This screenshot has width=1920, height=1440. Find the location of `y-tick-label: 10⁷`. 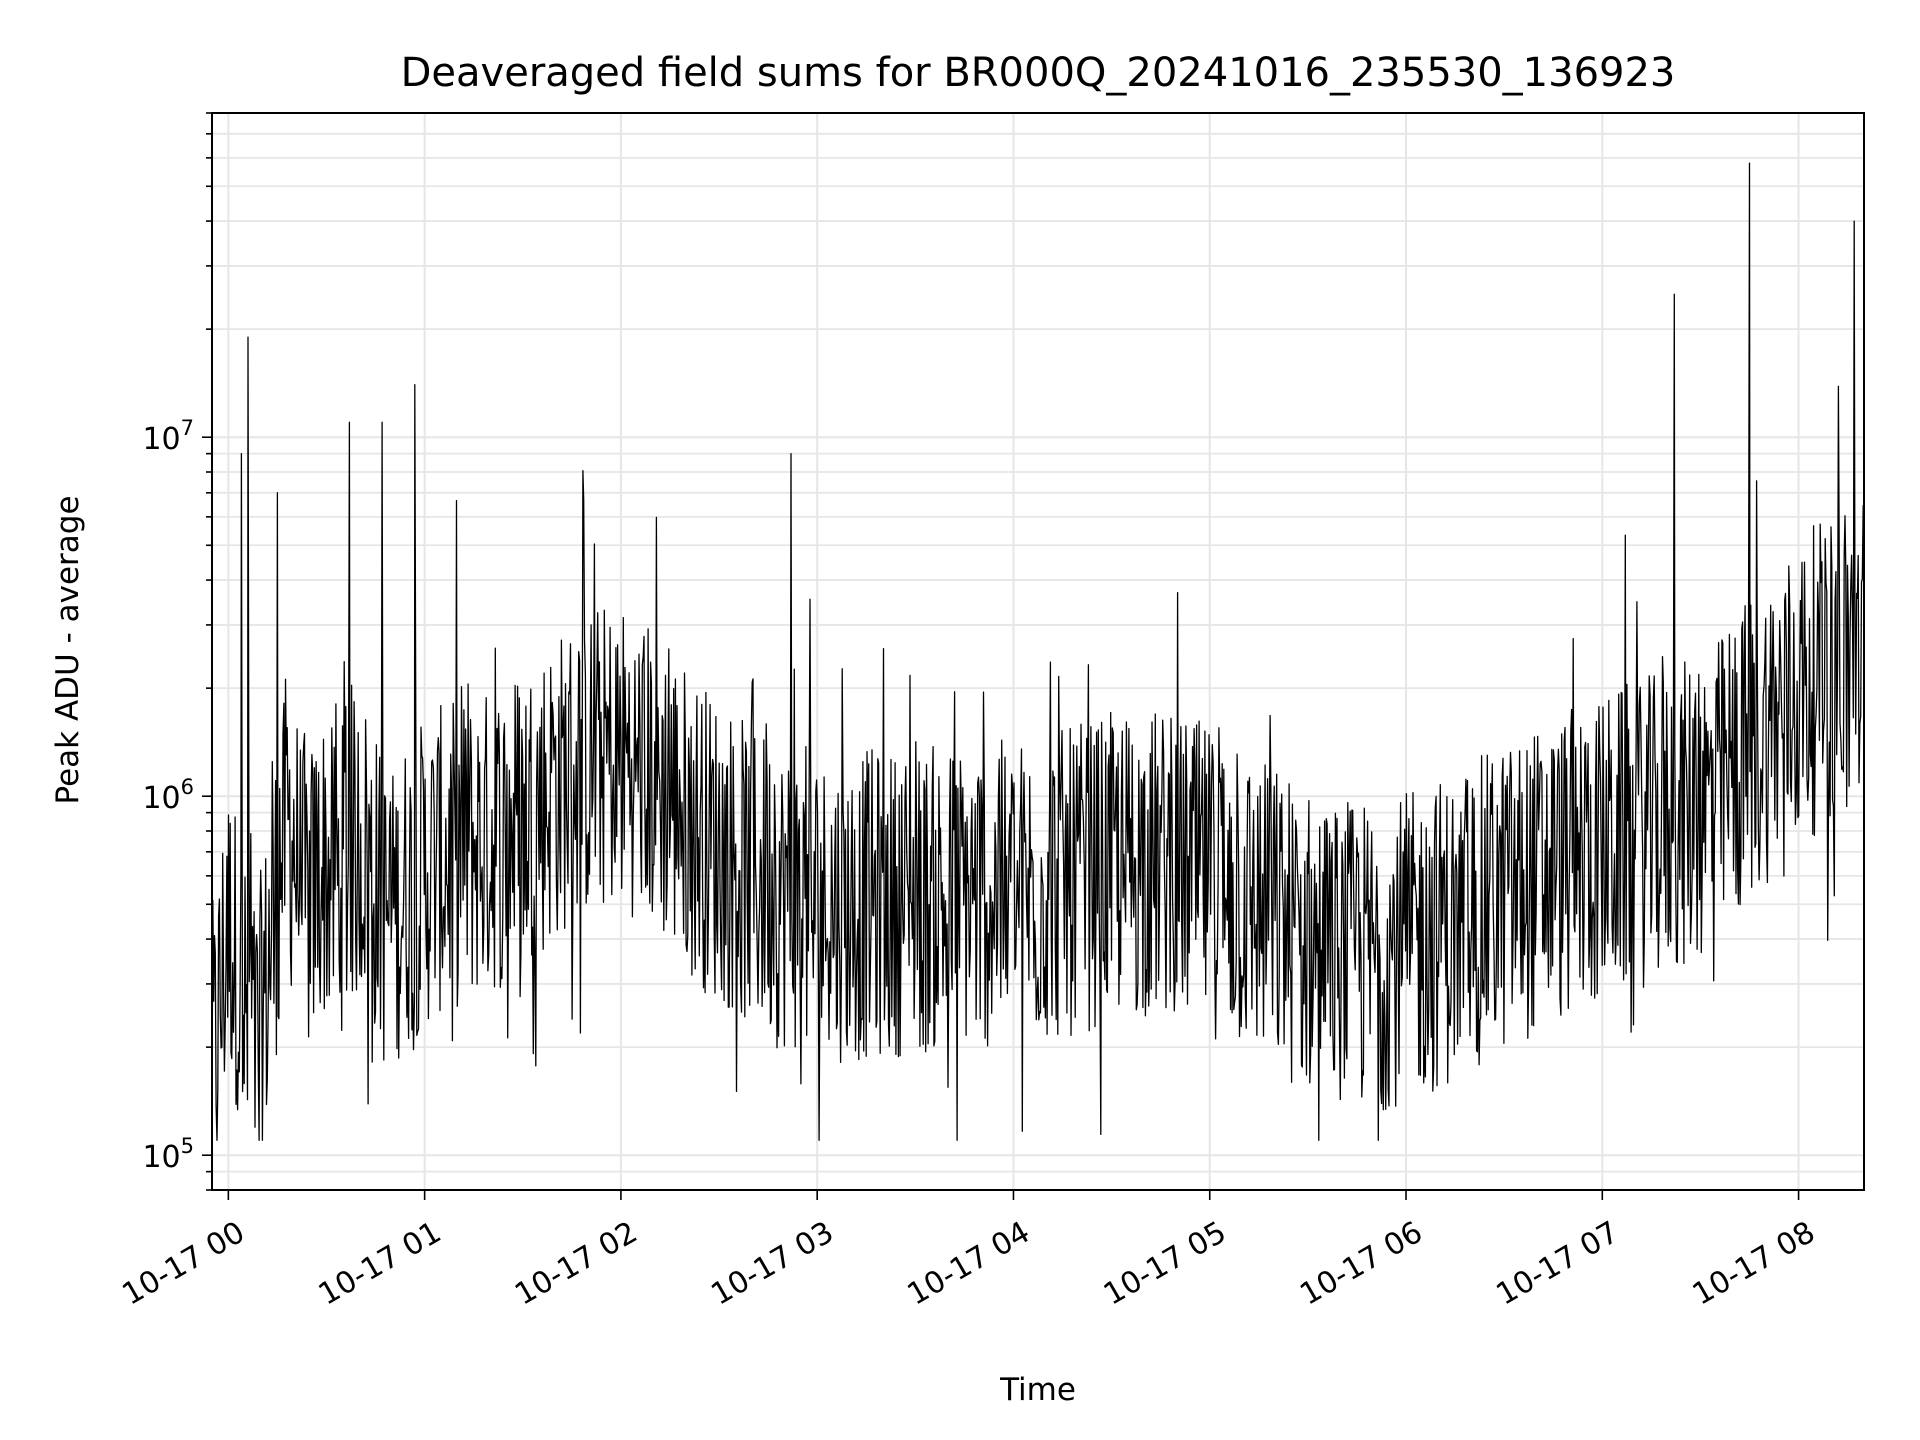

y-tick-label: 10⁷ is located at coordinates (168, 436).